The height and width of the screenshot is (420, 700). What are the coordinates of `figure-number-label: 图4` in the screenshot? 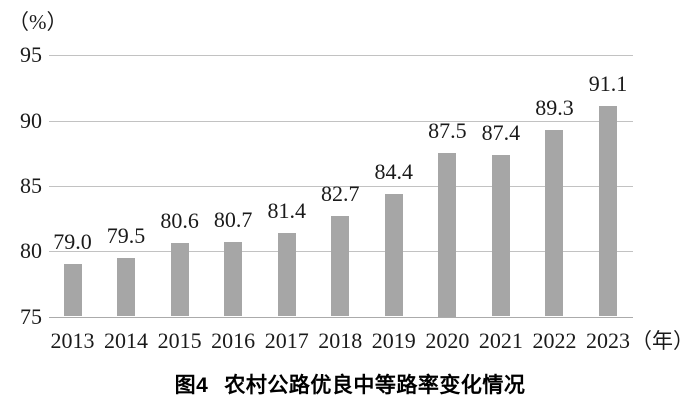 It's located at (191, 385).